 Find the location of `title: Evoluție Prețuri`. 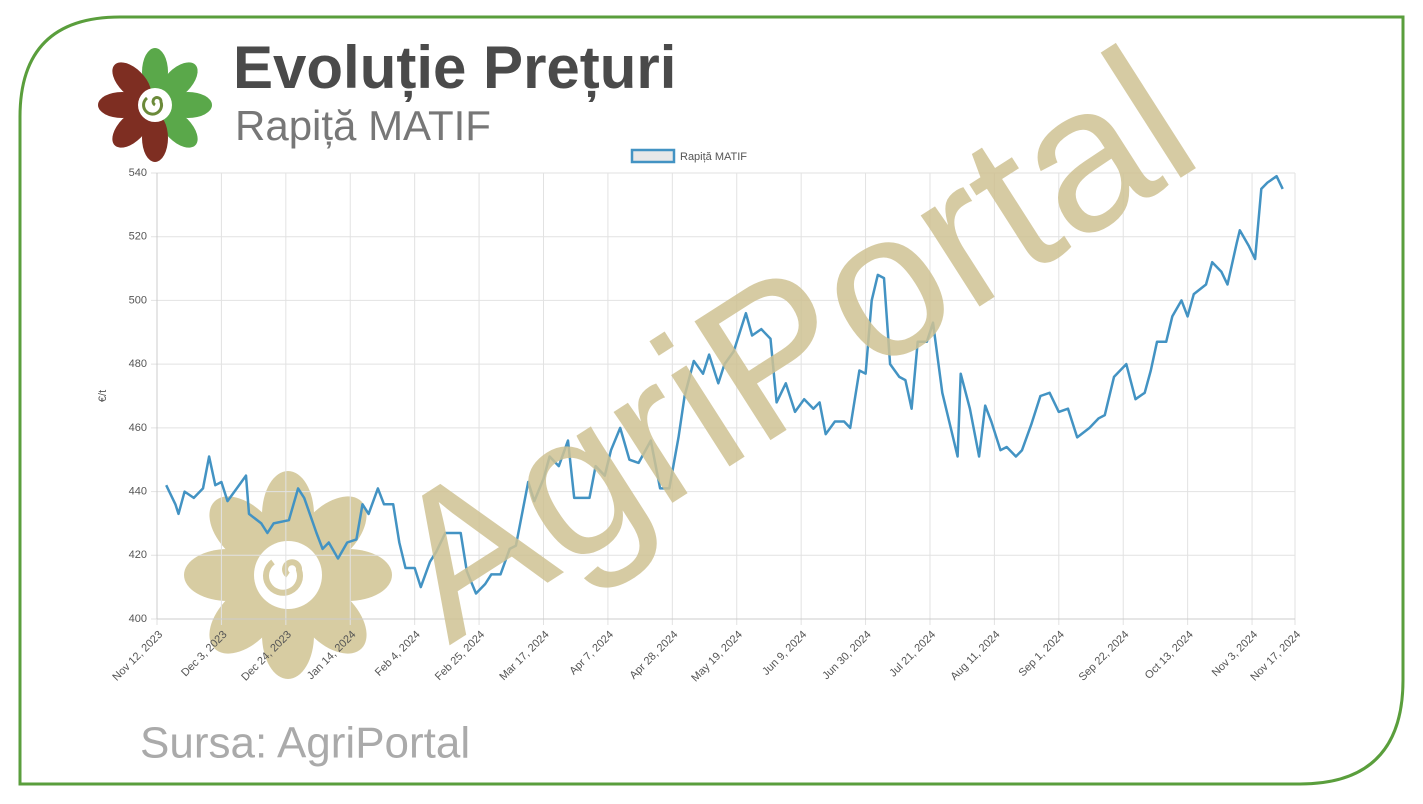

title: Evoluție Prețuri is located at coordinates (454, 68).